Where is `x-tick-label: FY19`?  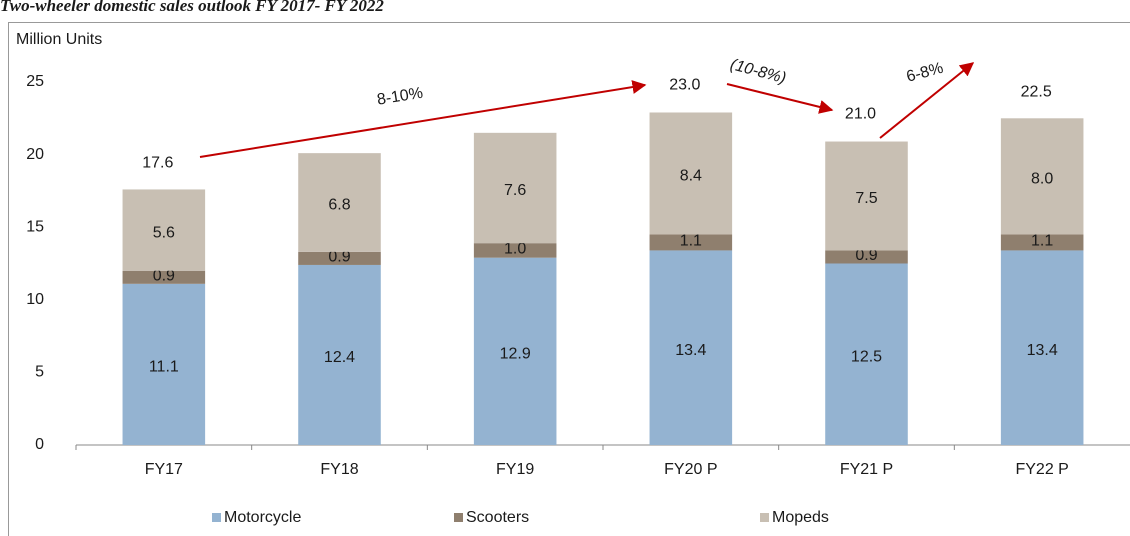
x-tick-label: FY19 is located at coordinates (515, 469).